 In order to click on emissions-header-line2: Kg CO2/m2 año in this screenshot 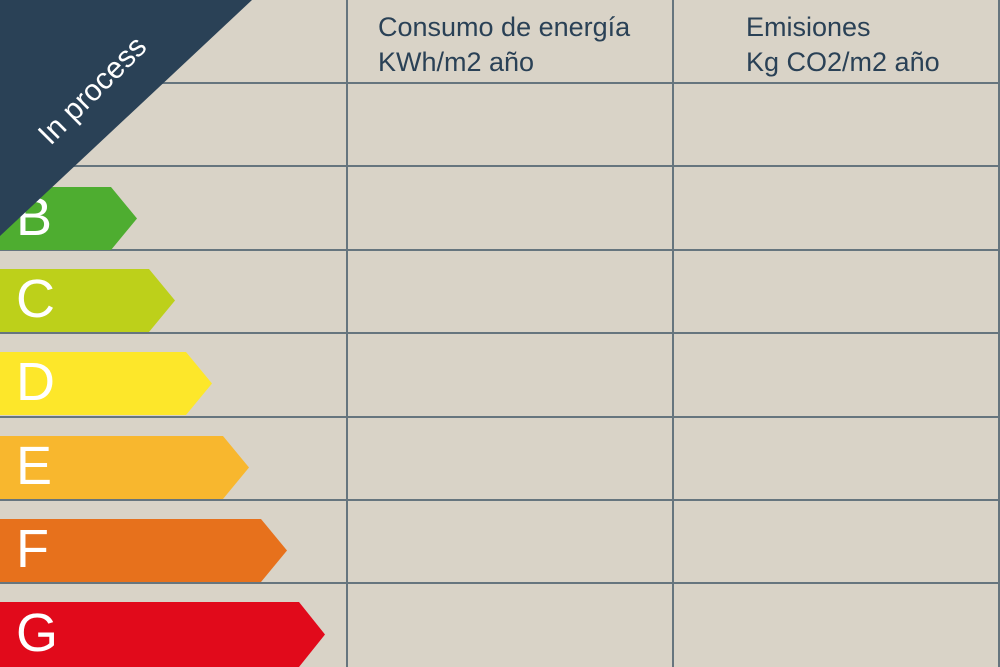, I will do `click(843, 62)`.